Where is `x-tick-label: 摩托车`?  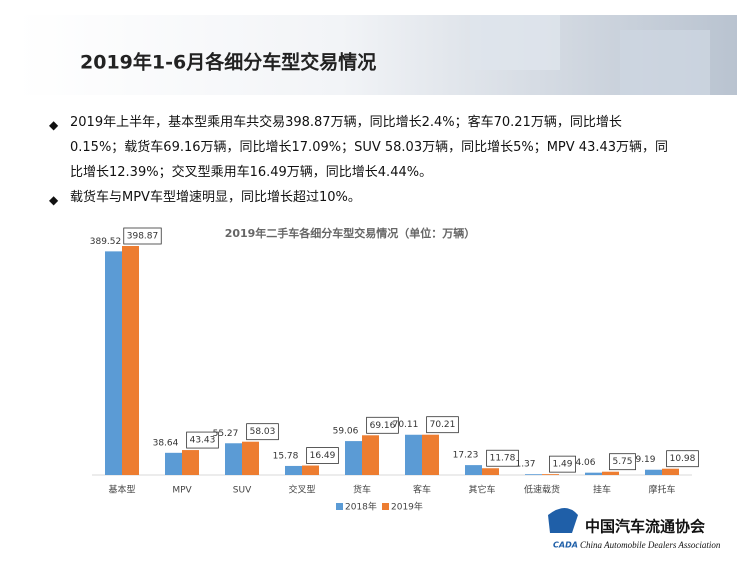 x-tick-label: 摩托车 is located at coordinates (661, 490).